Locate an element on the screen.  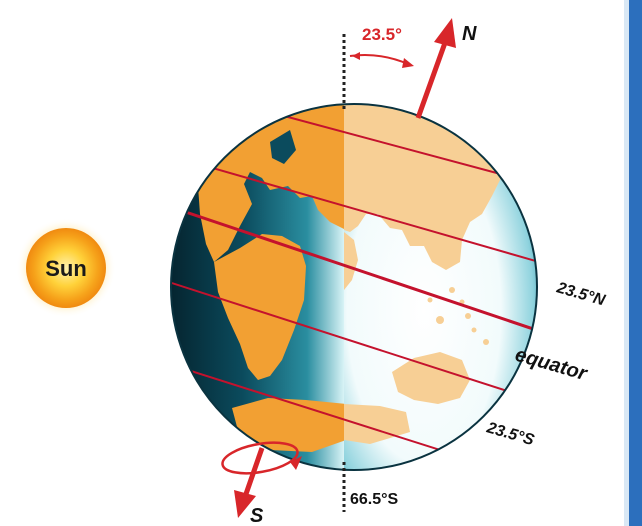
north-label: N is located at coordinates (469, 34).